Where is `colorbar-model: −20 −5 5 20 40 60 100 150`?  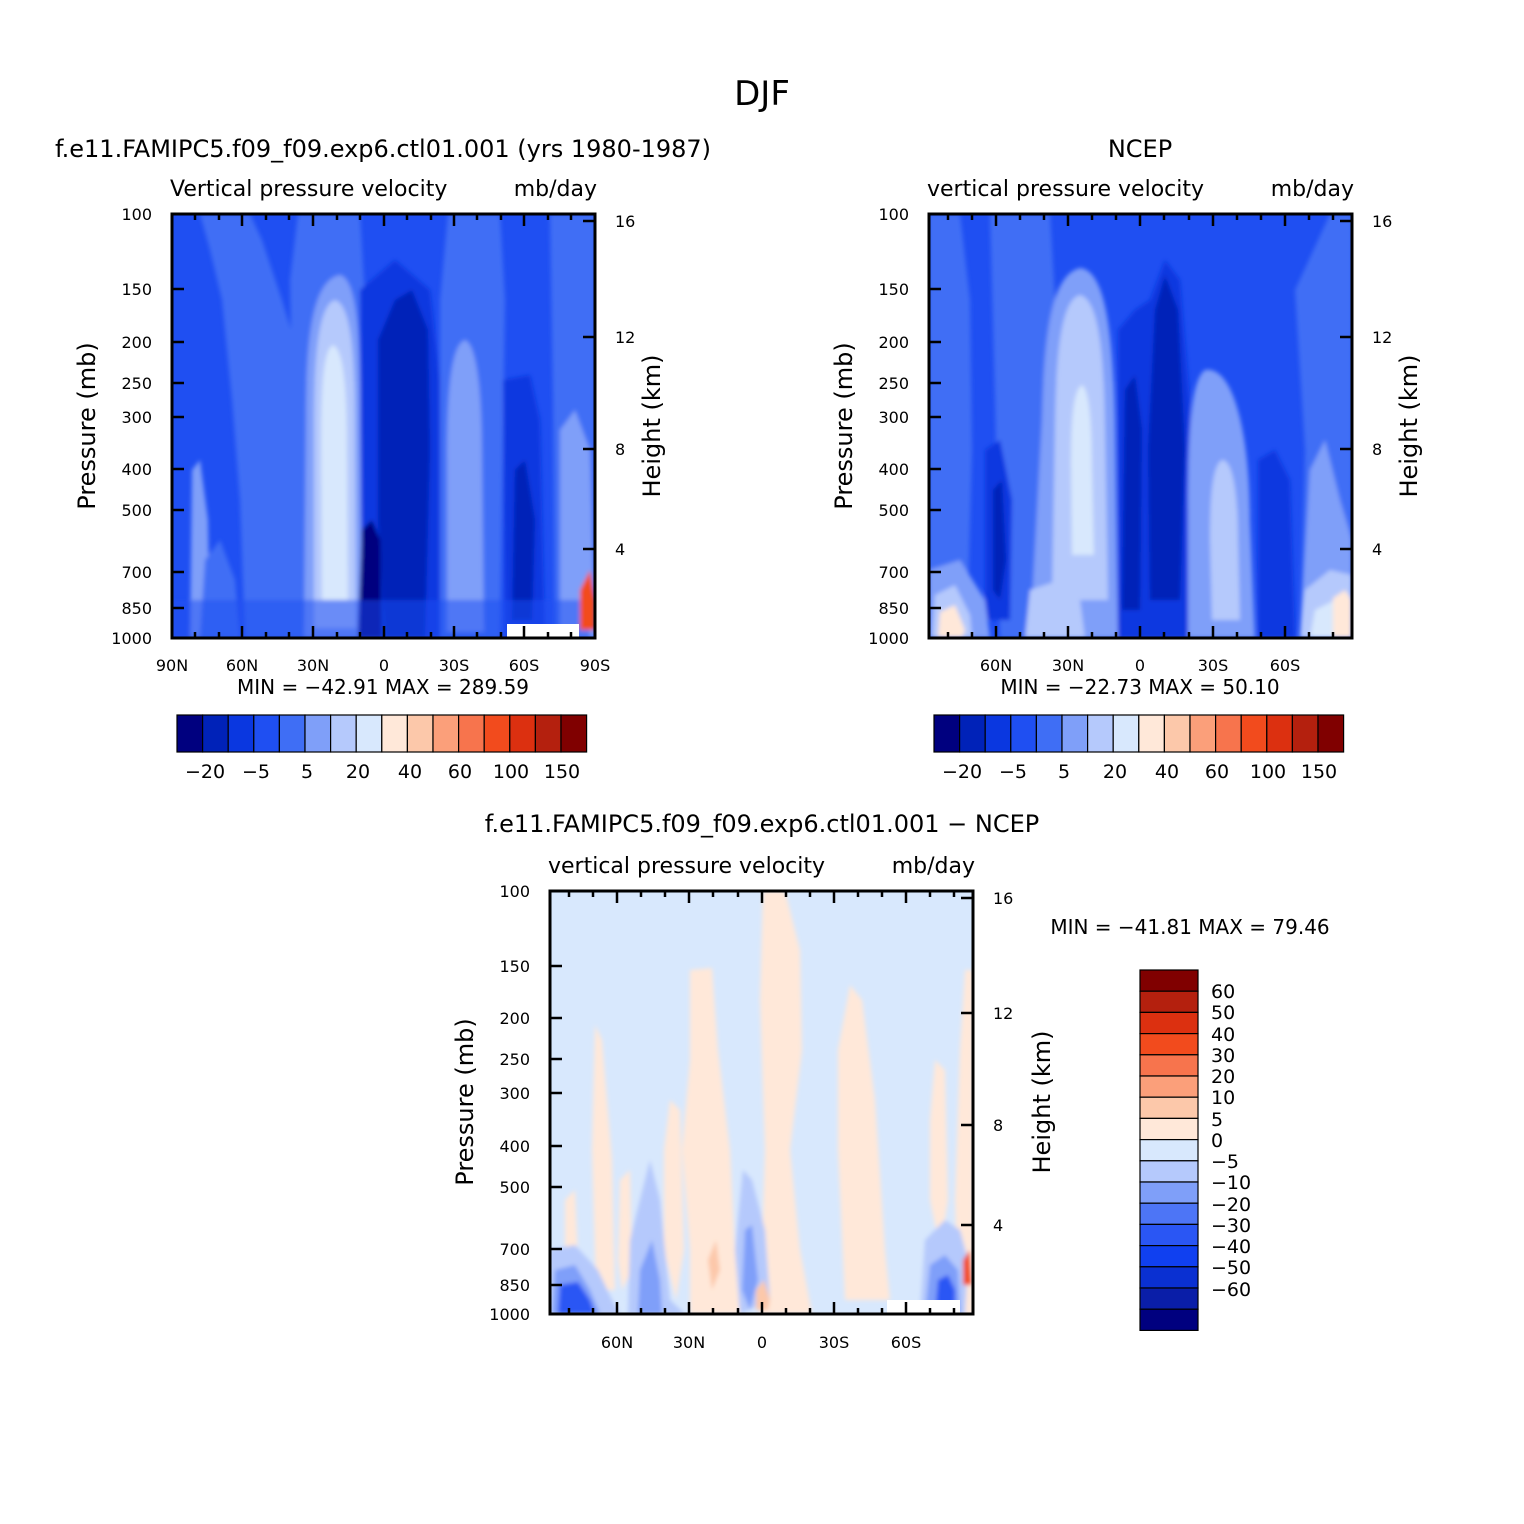 colorbar-model: −20 −5 5 20 40 60 100 150 is located at coordinates (382, 748).